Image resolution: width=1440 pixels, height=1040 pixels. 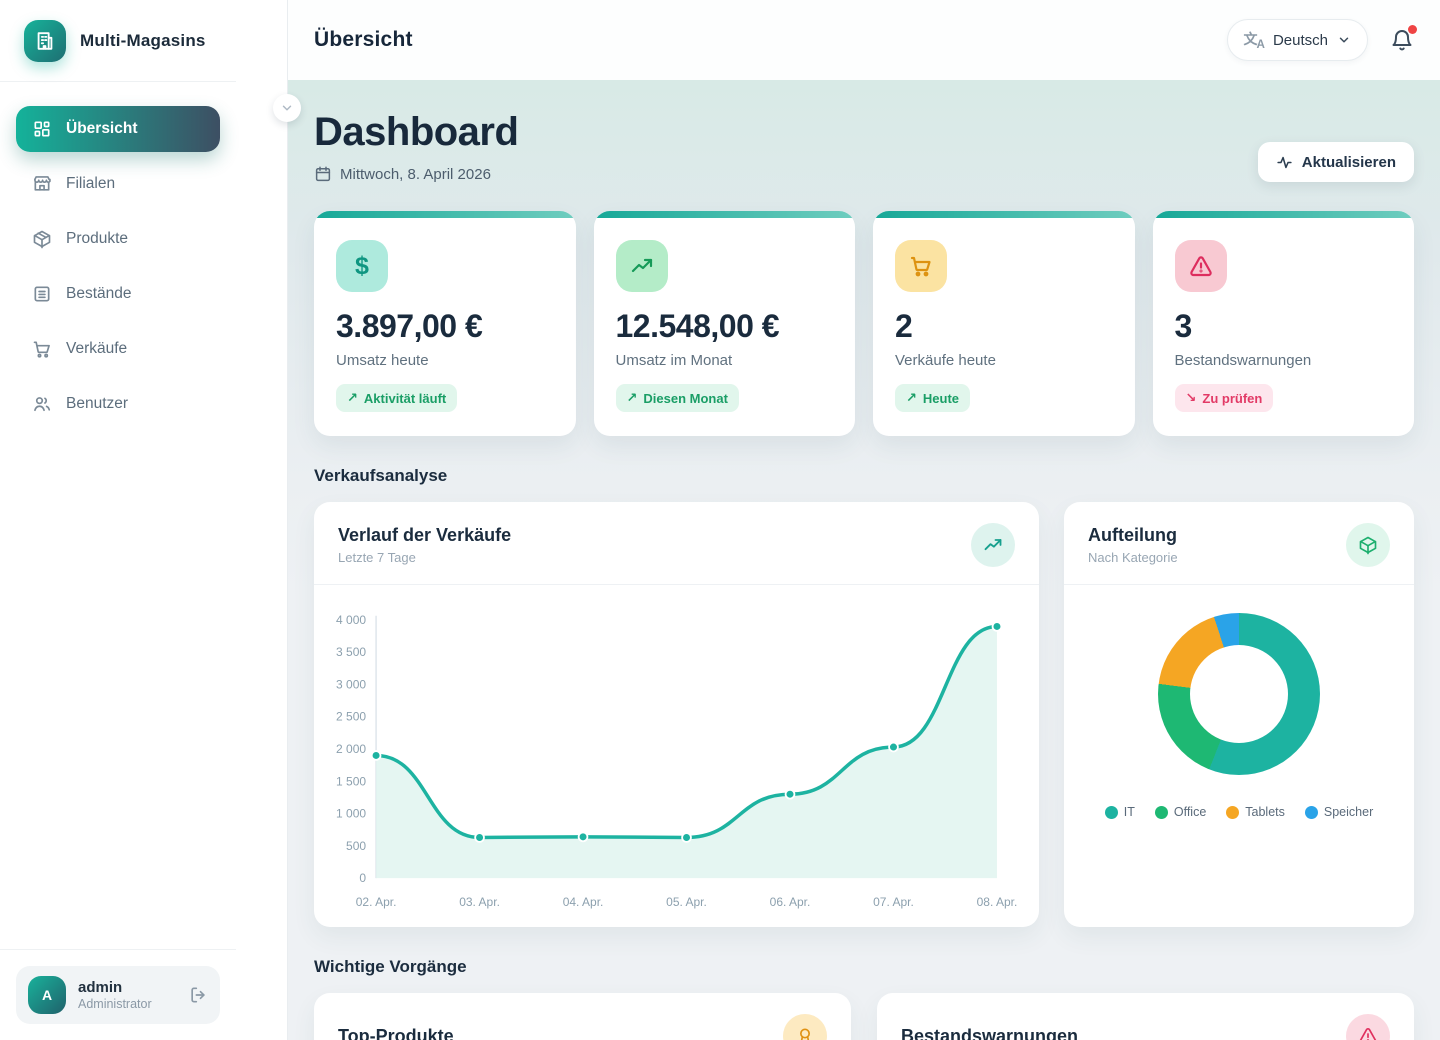 I want to click on page-breadcrumb-title: Übersicht, so click(x=363, y=39).